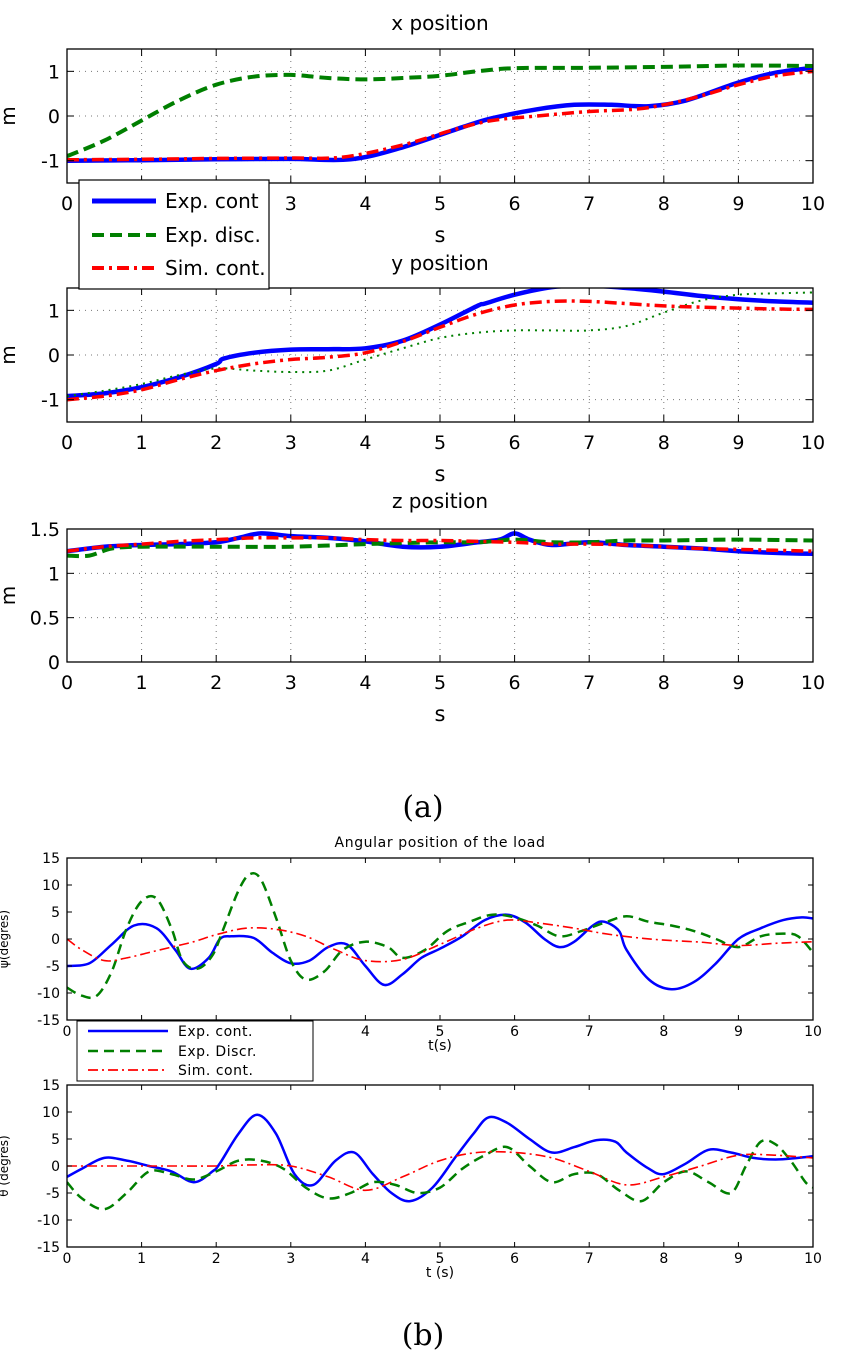 The image size is (846, 1350). Describe the element at coordinates (439, 23) in the screenshot. I see `chart-title: x position` at that location.